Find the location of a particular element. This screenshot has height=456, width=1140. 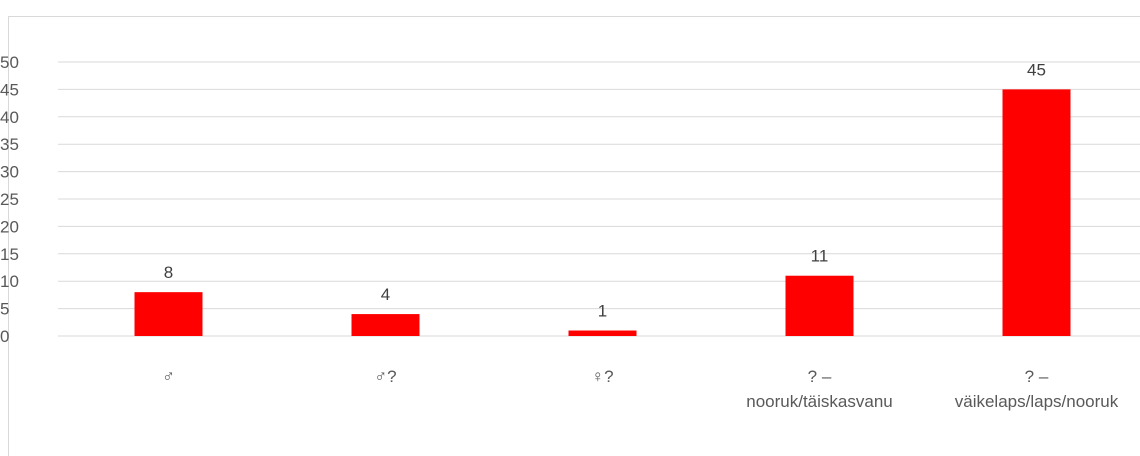

data-label: 8 is located at coordinates (168, 272).